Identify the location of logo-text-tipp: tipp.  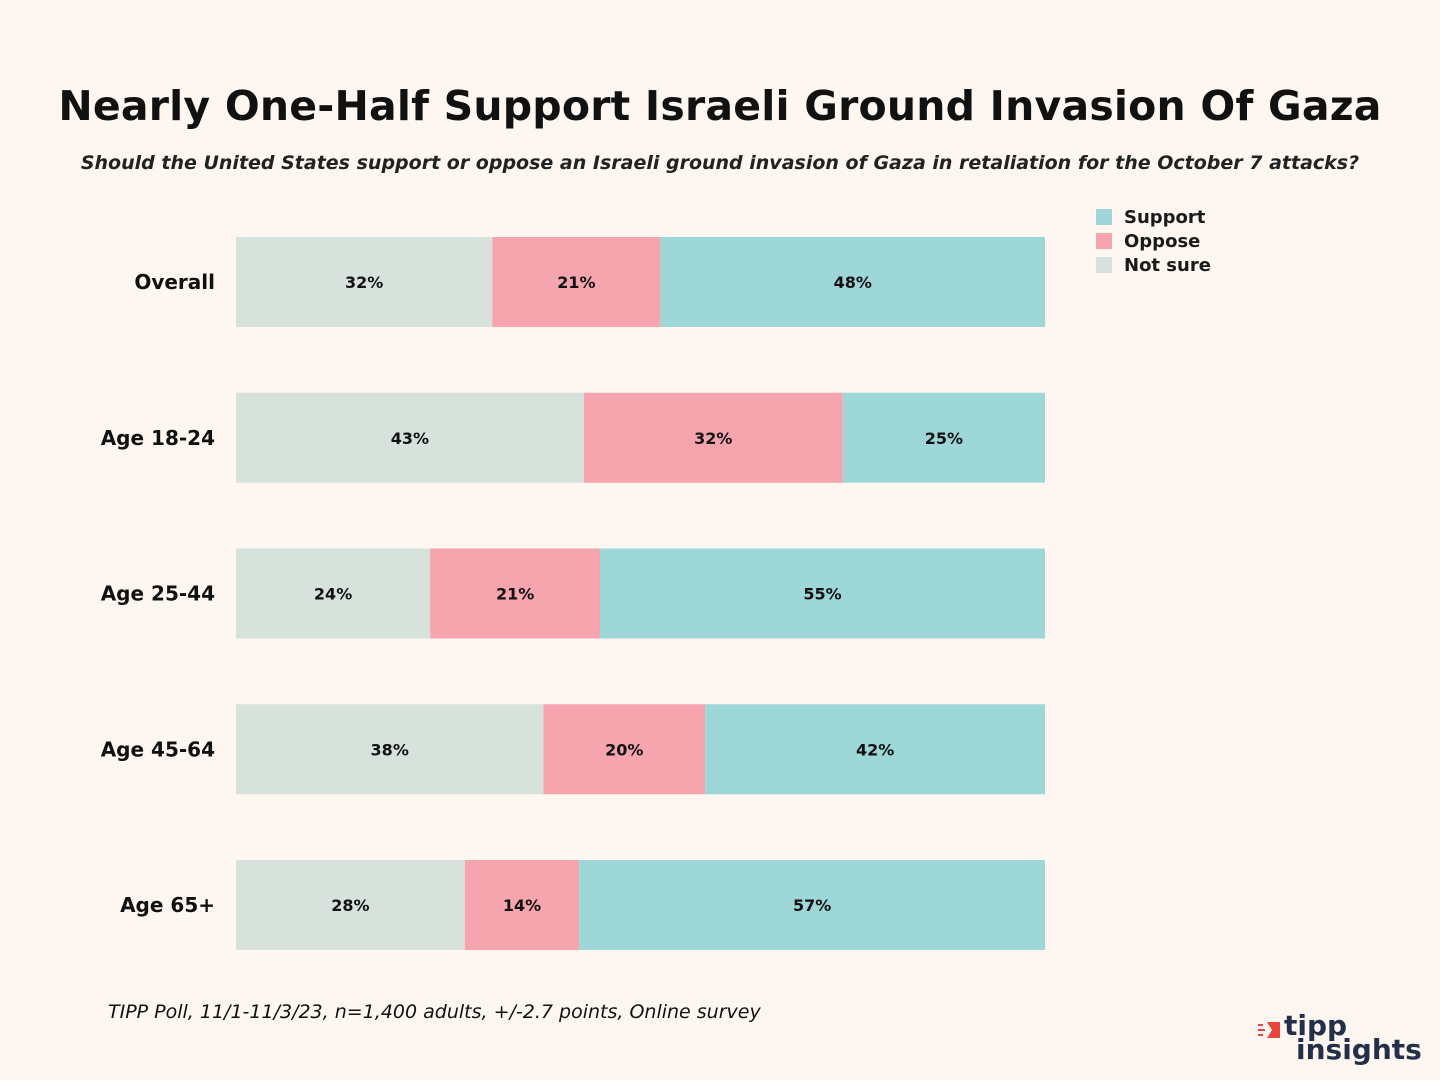
(1316, 1025).